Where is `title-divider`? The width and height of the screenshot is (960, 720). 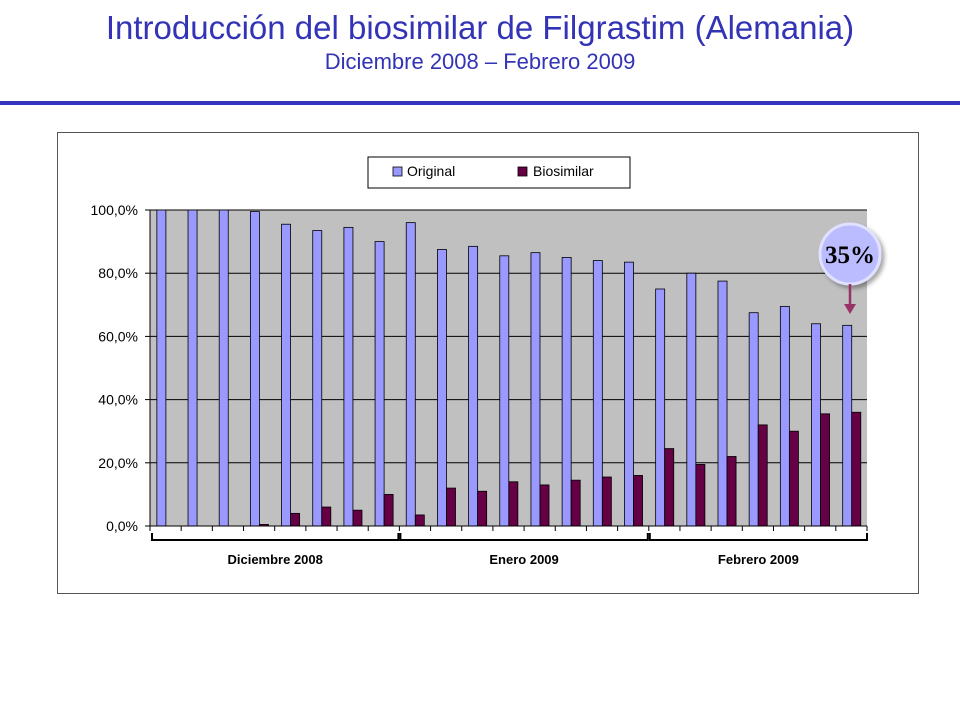 title-divider is located at coordinates (480, 103).